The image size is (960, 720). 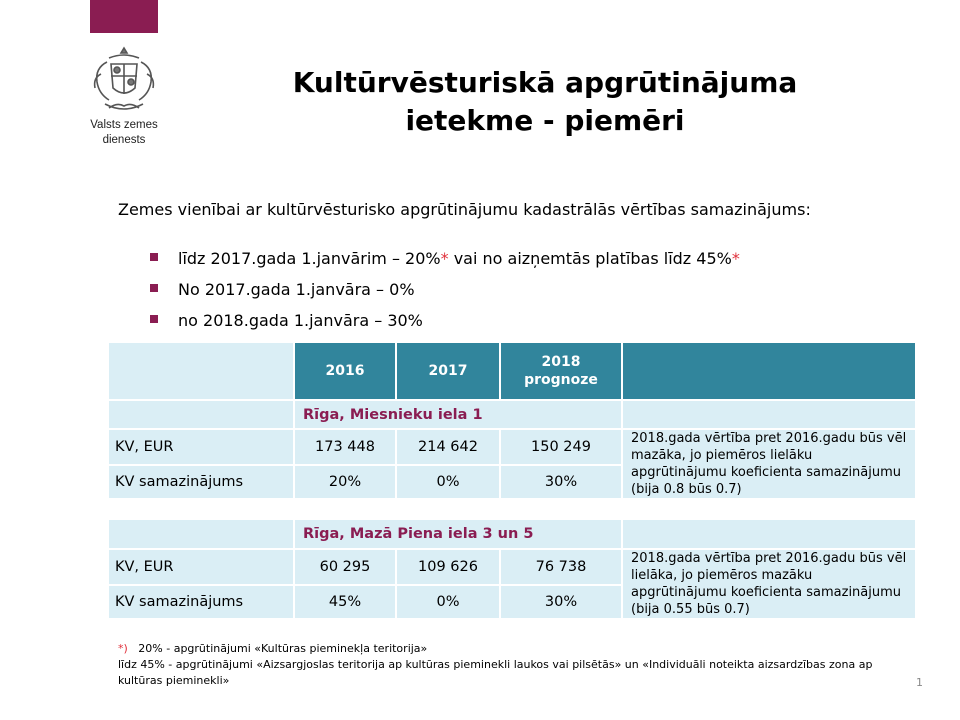 What do you see at coordinates (448, 371) in the screenshot?
I see `header-2017: 2017` at bounding box center [448, 371].